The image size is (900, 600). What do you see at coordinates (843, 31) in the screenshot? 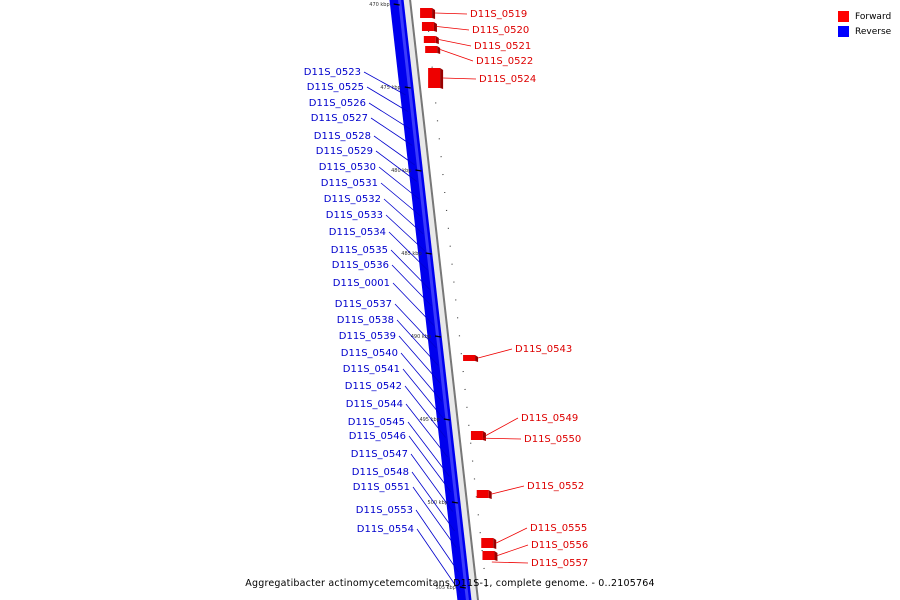
I see `reverse-swatch` at bounding box center [843, 31].